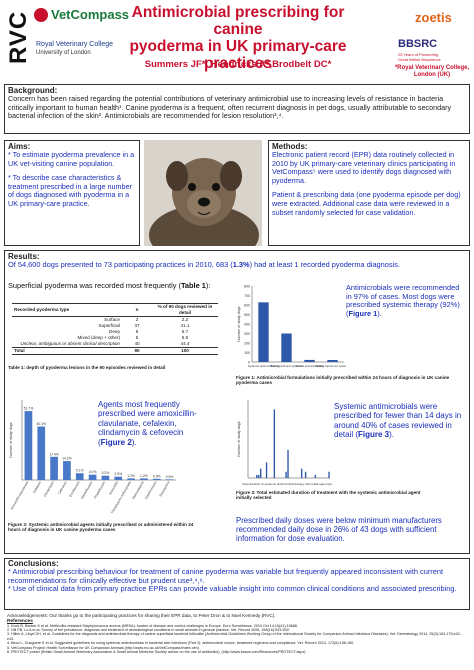 This screenshot has height=670, width=474. What do you see at coordinates (185, 337) in the screenshot?
I see `table-cell-pct: 5.6` at bounding box center [185, 337].